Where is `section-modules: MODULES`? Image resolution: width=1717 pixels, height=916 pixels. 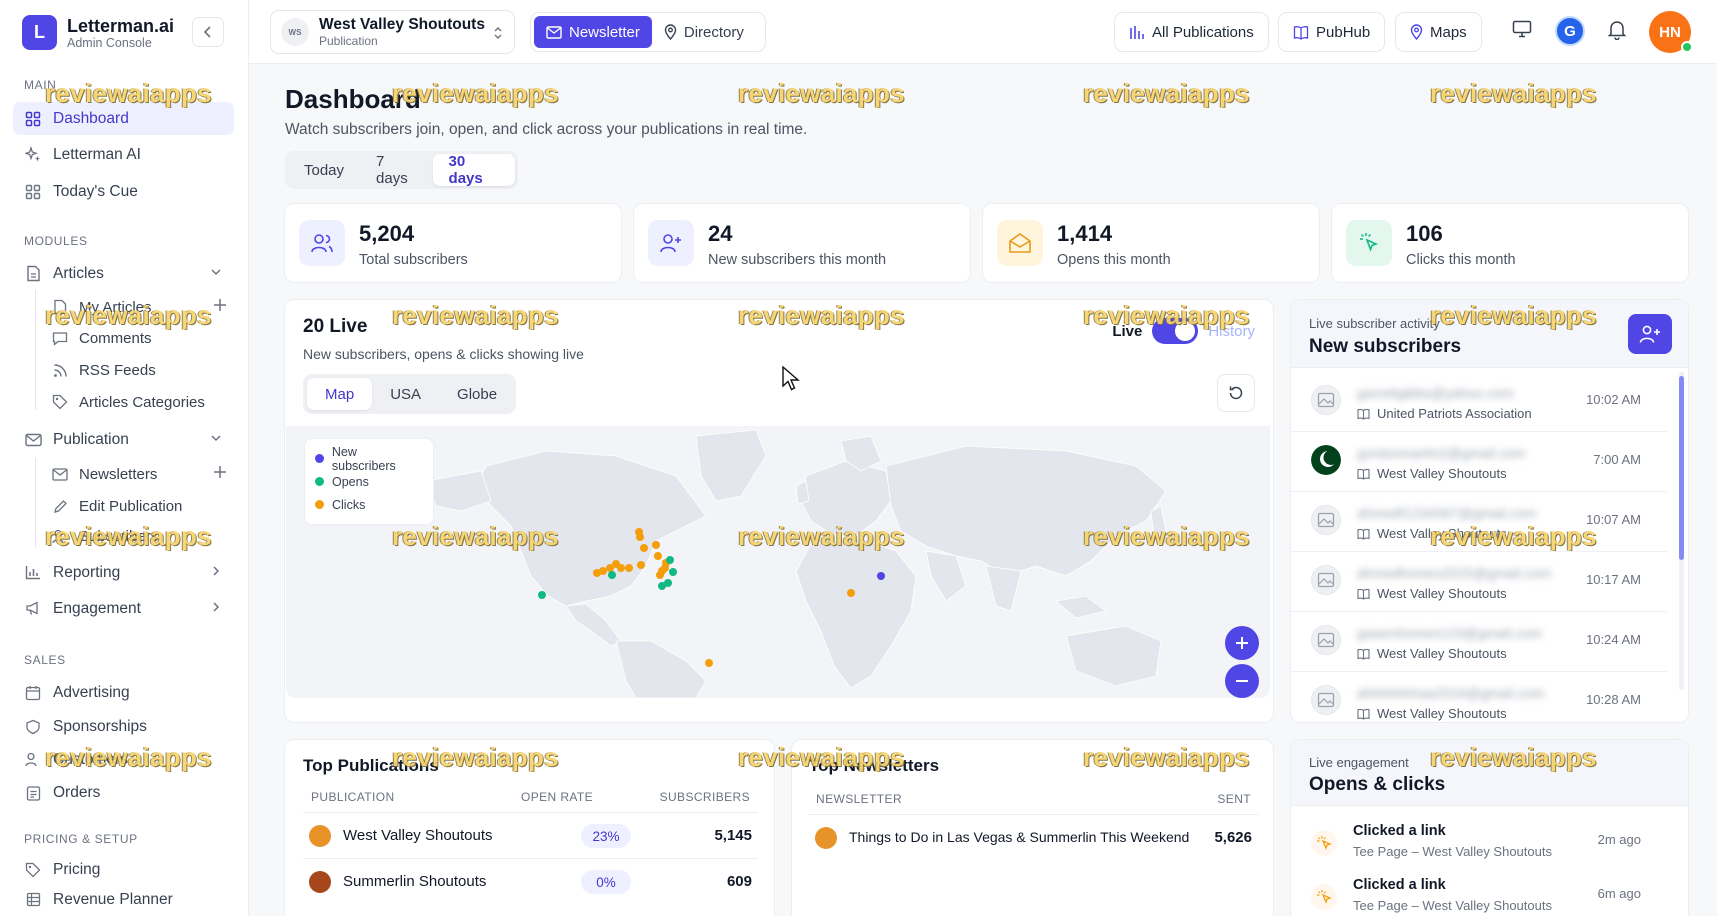
section-modules: MODULES is located at coordinates (56, 241).